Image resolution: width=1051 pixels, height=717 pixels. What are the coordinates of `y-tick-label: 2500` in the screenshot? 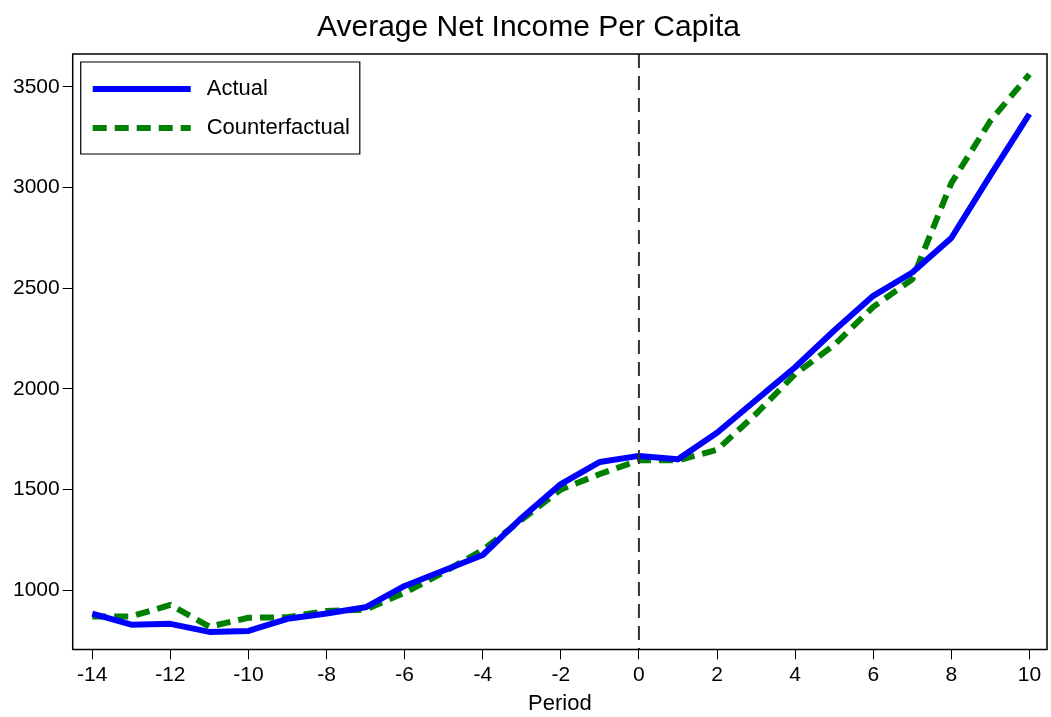 It's located at (36, 286).